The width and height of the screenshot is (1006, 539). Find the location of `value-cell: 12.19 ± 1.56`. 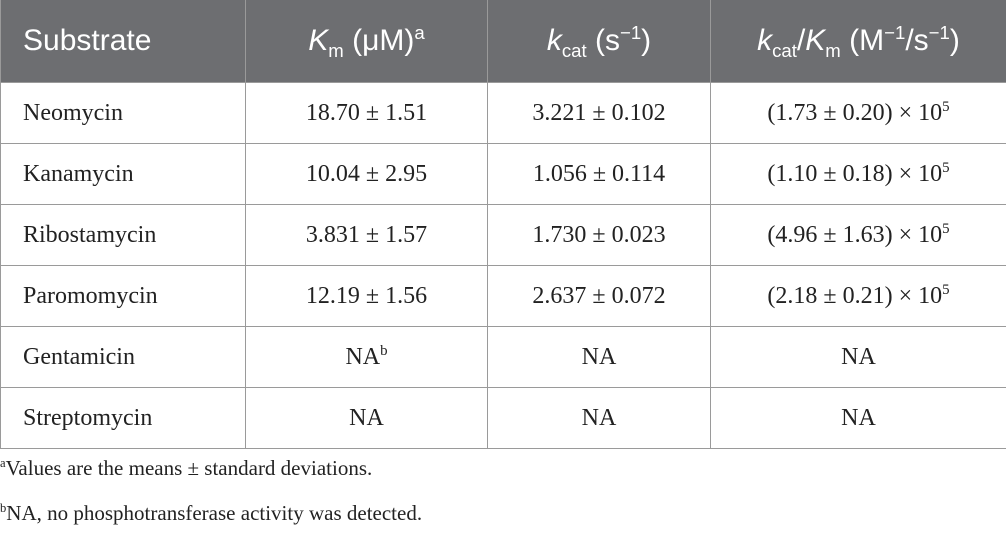

value-cell: 12.19 ± 1.56 is located at coordinates (366, 296).